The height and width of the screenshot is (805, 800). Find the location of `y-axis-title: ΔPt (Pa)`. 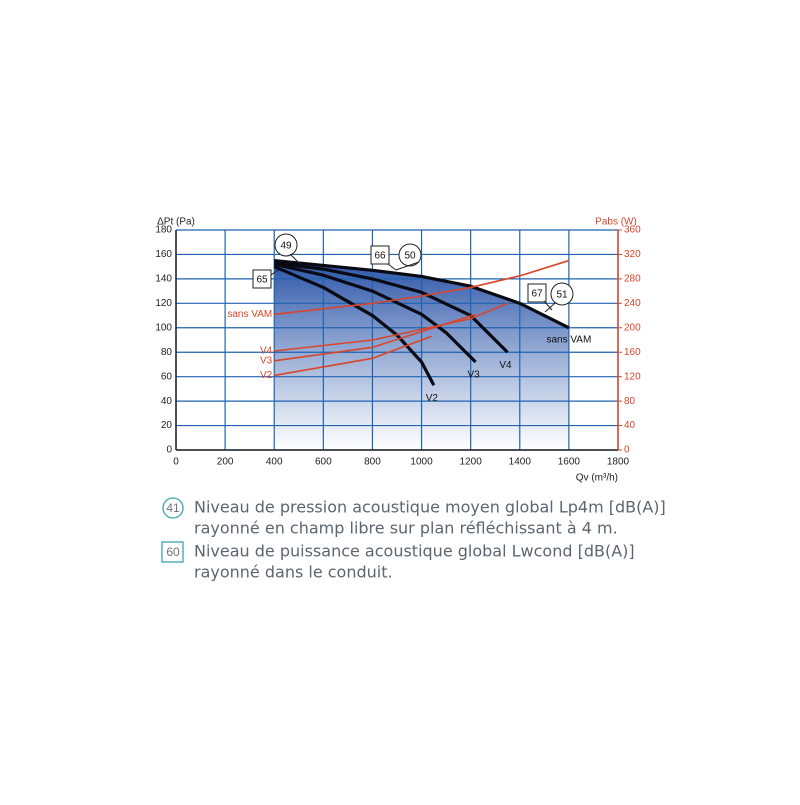

y-axis-title: ΔPt (Pa) is located at coordinates (176, 222).